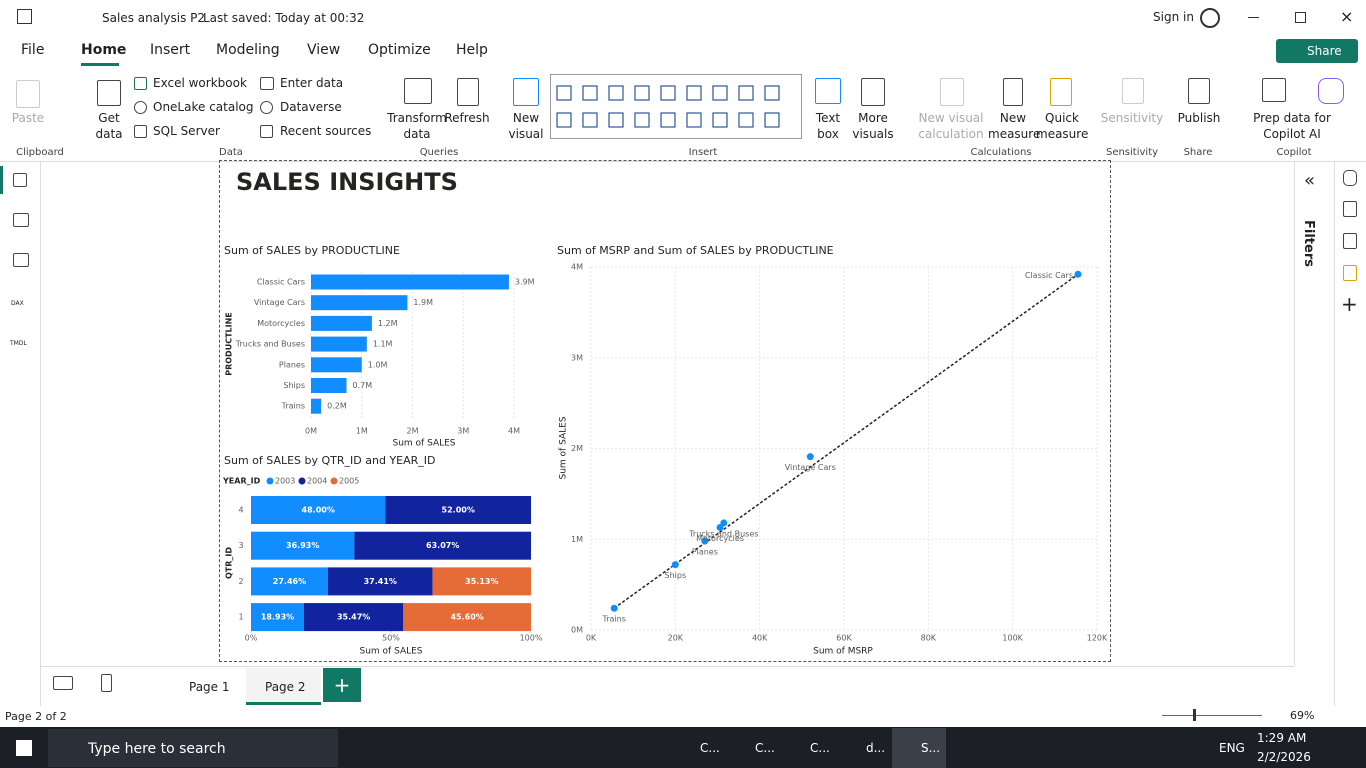 The height and width of the screenshot is (768, 1366). What do you see at coordinates (399, 50) in the screenshot?
I see `menu-tab: Optimize` at bounding box center [399, 50].